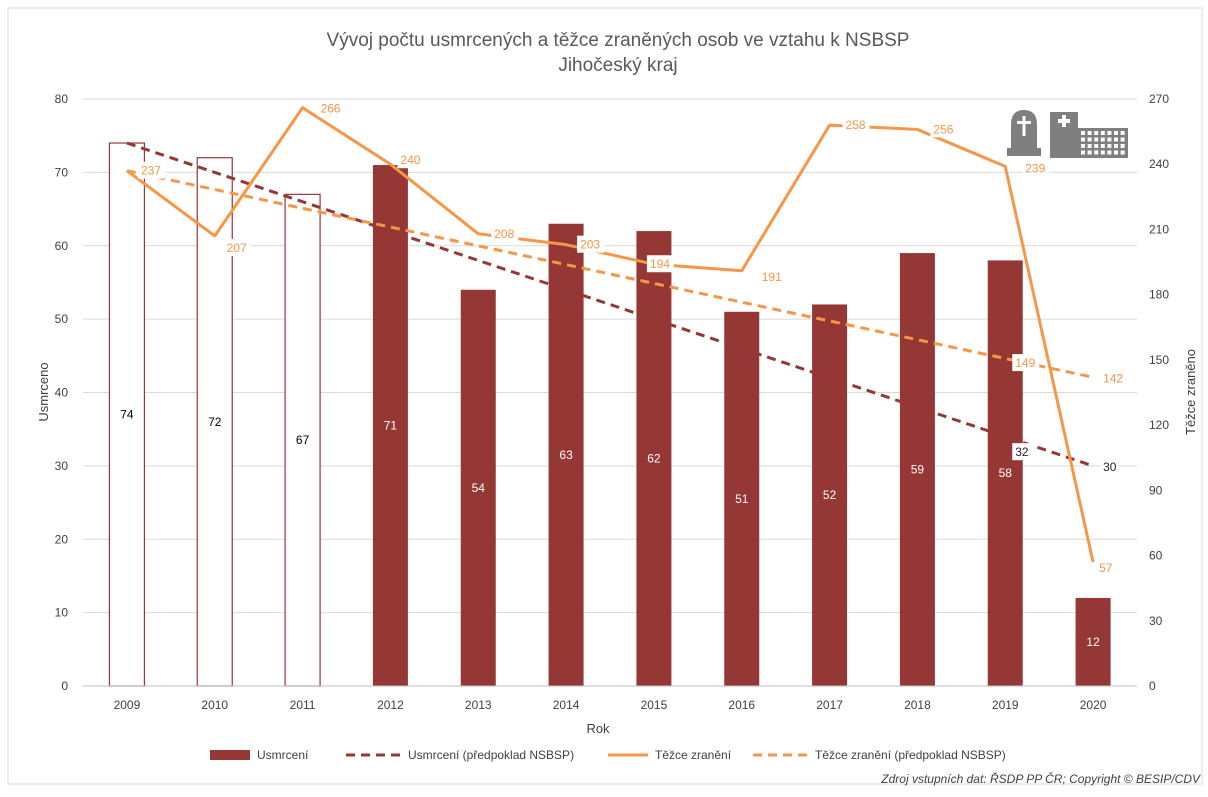  Describe the element at coordinates (1110, 467) in the screenshot. I see `line-value-label: 30` at that location.